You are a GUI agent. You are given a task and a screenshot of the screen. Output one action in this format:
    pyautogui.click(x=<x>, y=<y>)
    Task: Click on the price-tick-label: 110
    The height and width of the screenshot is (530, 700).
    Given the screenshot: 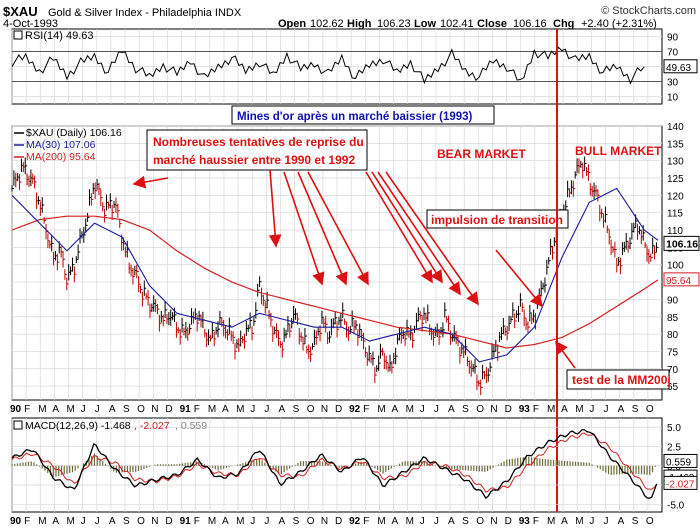 What is the action you would take?
    pyautogui.click(x=675, y=231)
    